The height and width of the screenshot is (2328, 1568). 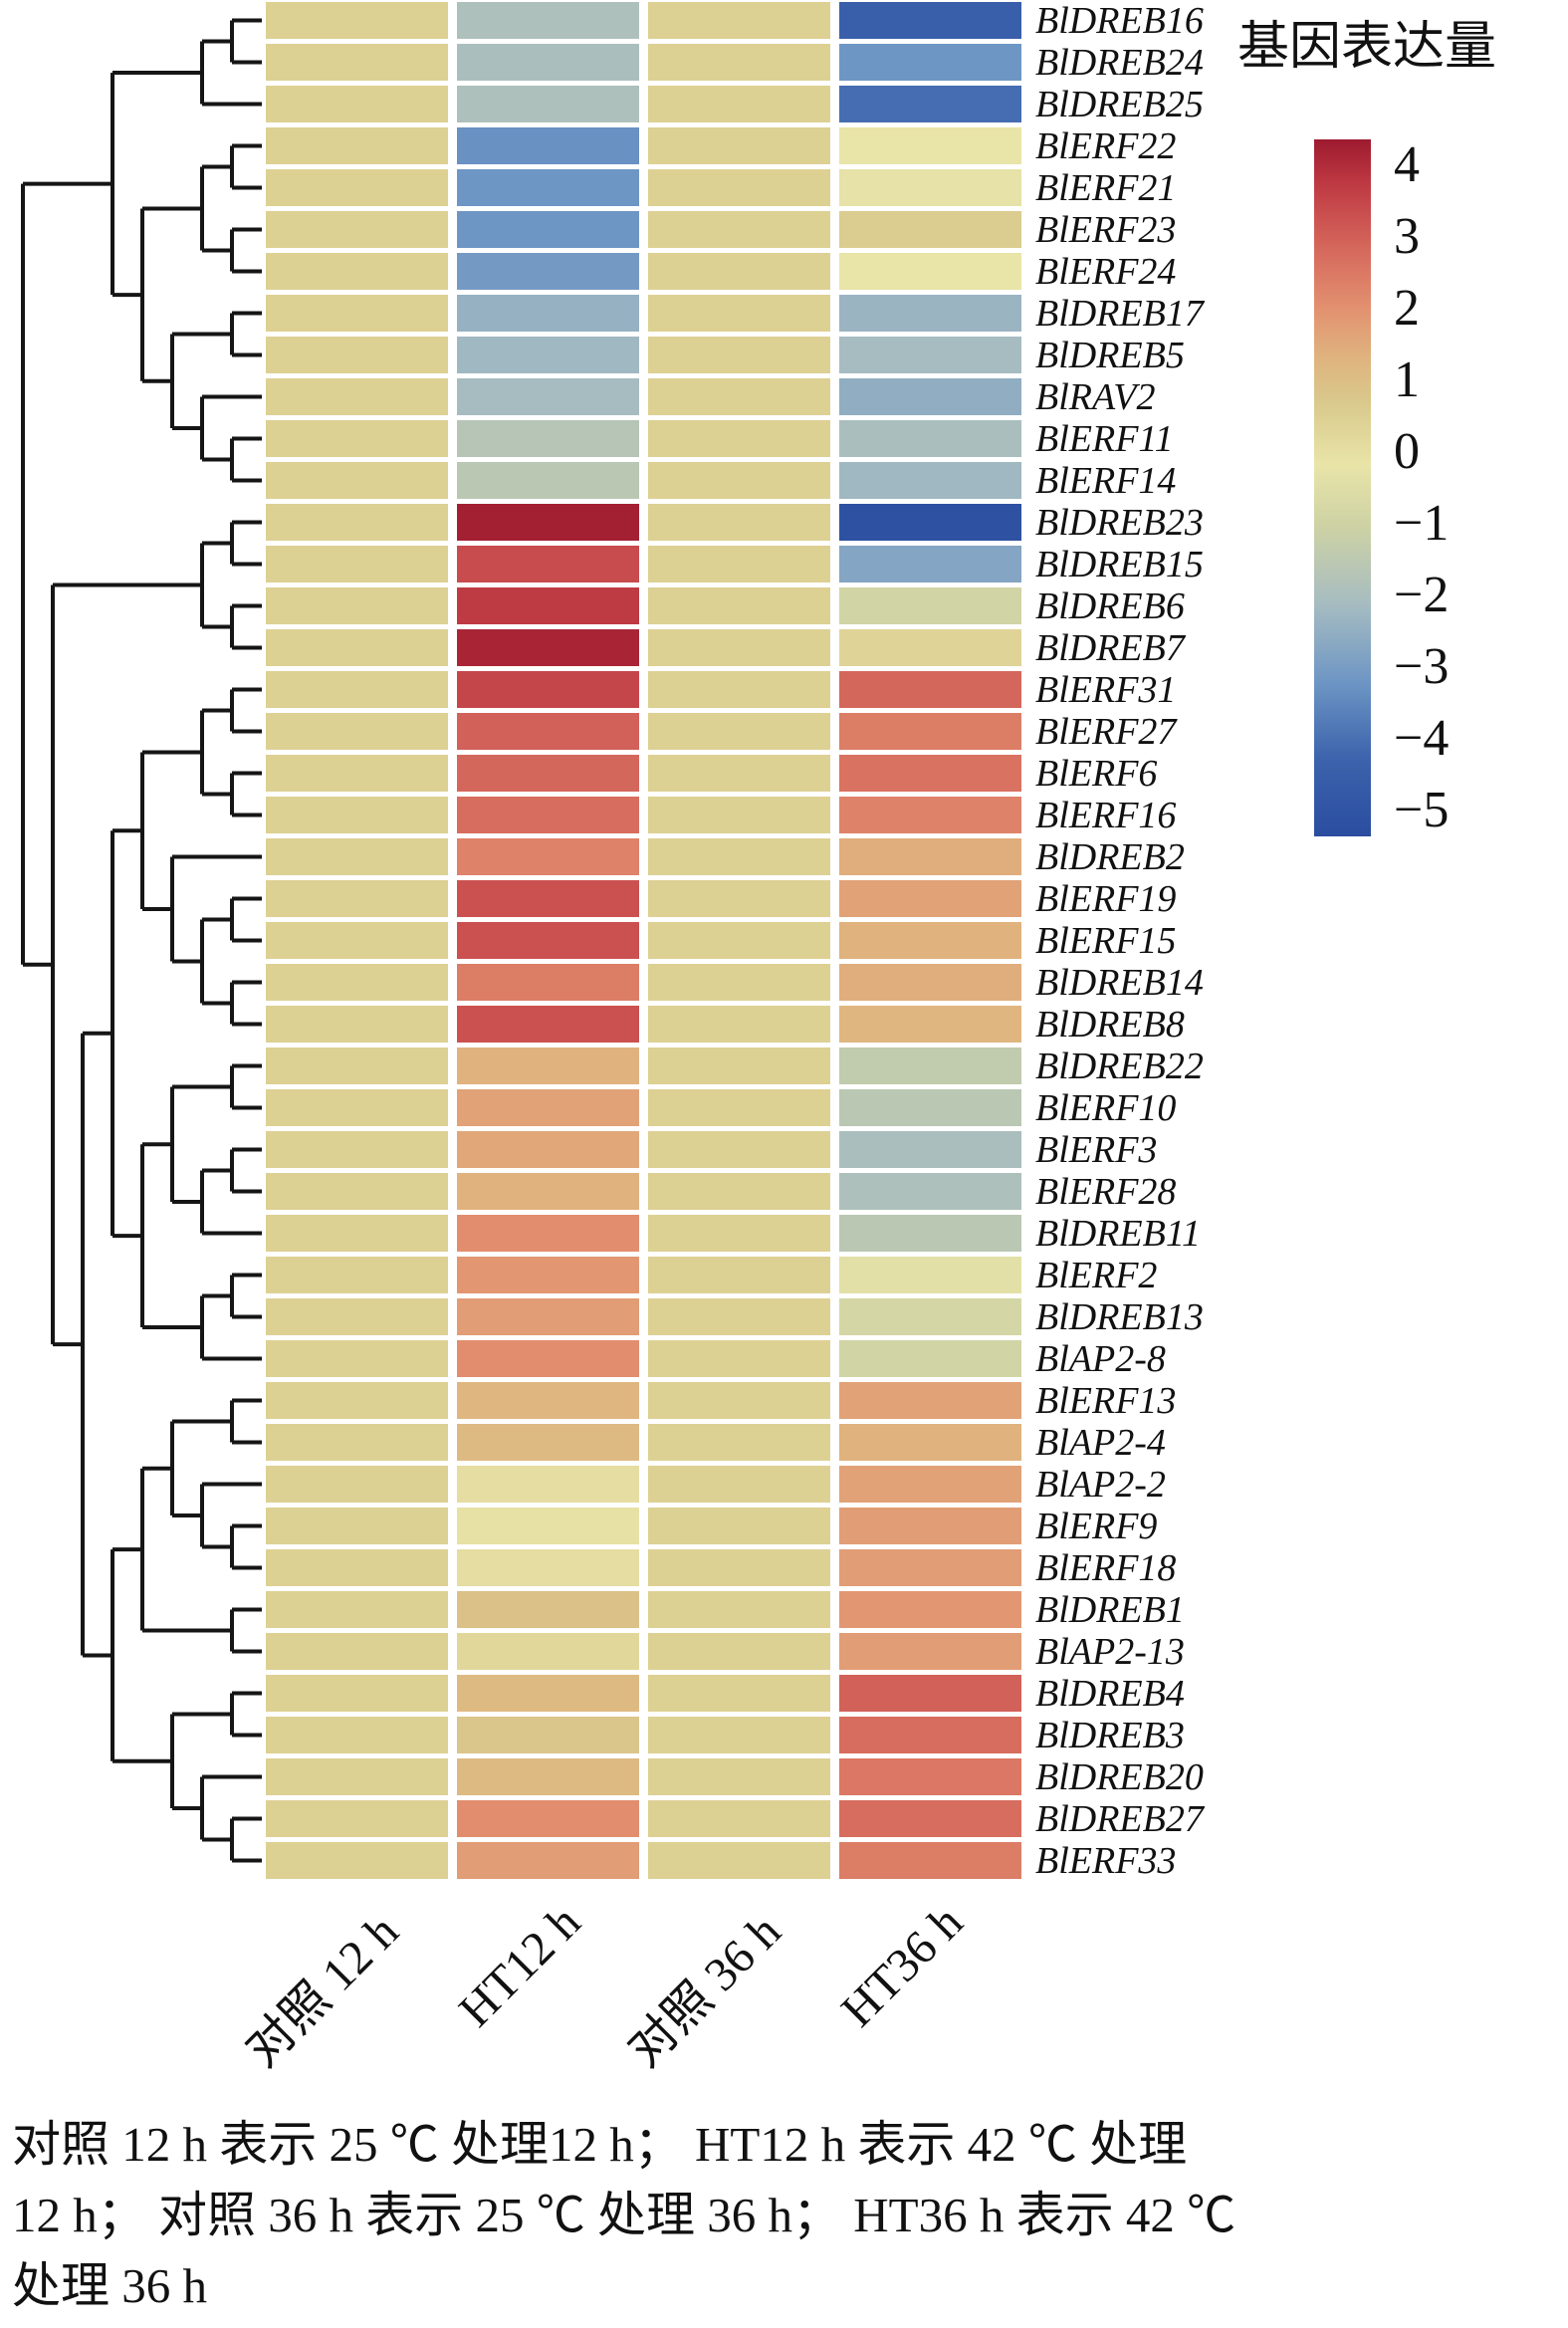 I want to click on caption-line: 处理 36 h, so click(x=110, y=2286).